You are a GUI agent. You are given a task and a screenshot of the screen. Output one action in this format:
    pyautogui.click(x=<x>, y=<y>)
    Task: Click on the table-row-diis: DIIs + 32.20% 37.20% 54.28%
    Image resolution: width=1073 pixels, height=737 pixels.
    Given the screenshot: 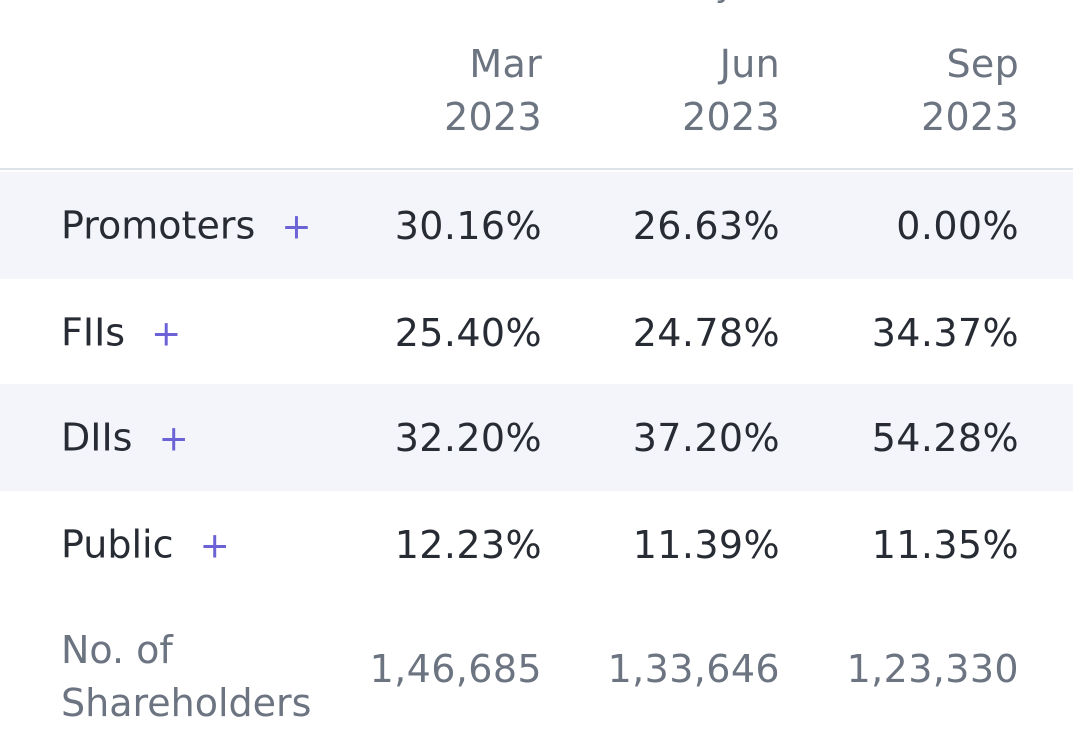 What is the action you would take?
    pyautogui.click(x=536, y=437)
    